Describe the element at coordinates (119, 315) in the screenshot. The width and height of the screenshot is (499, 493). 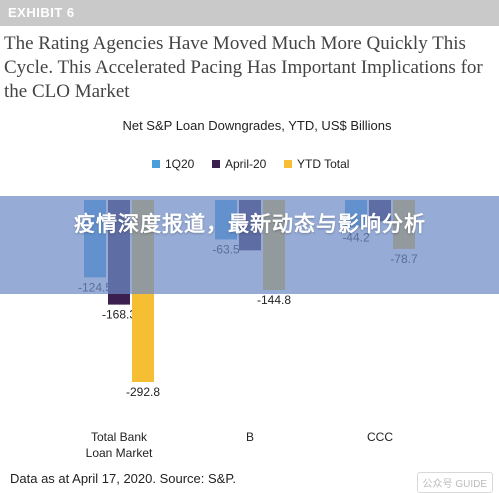
I see `data-label: -168.3` at that location.